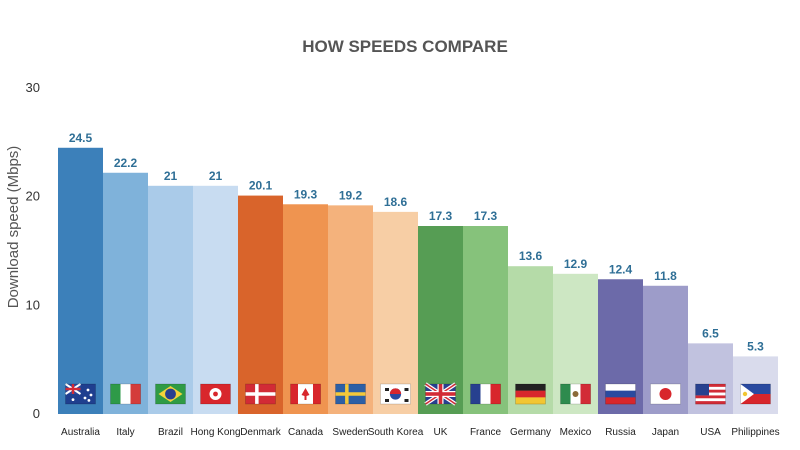 The height and width of the screenshot is (450, 800). Describe the element at coordinates (33, 87) in the screenshot. I see `y-tick-label: 30` at that location.